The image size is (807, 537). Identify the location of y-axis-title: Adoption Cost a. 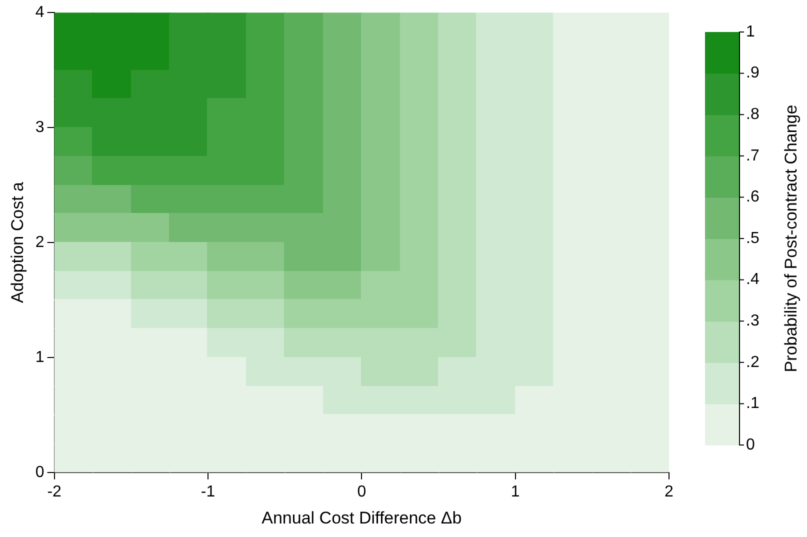
(17, 242).